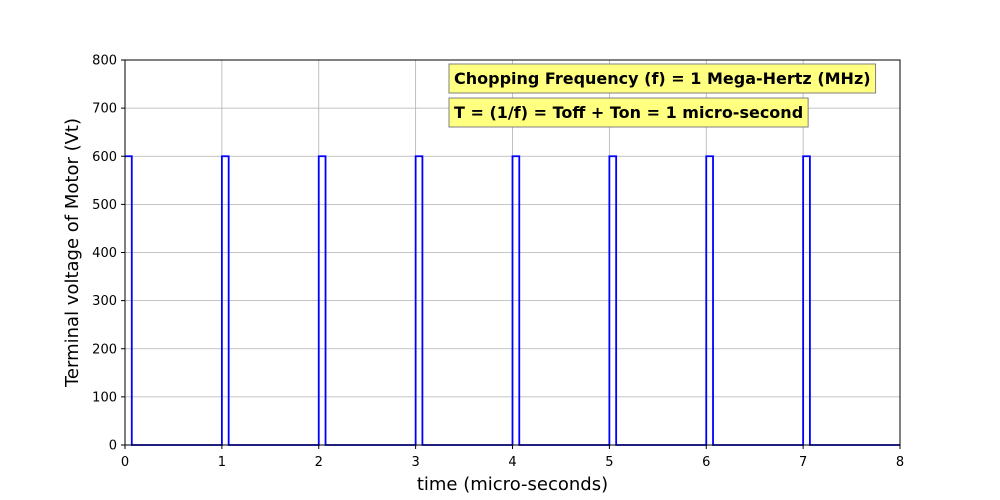 This screenshot has height=500, width=1000. Describe the element at coordinates (900, 462) in the screenshot. I see `x-tick-label: 8` at that location.